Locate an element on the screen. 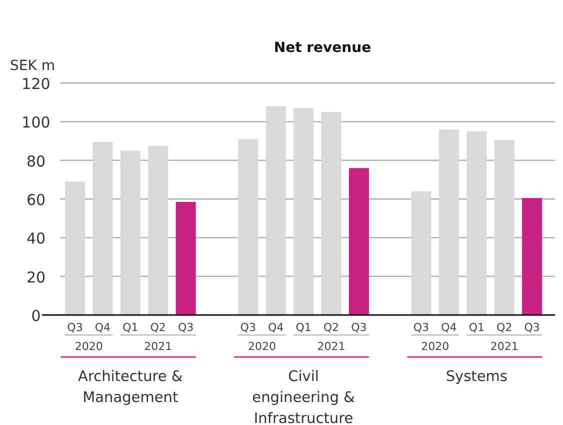 This screenshot has height=425, width=563. y-tick-label: 60 is located at coordinates (36, 200).